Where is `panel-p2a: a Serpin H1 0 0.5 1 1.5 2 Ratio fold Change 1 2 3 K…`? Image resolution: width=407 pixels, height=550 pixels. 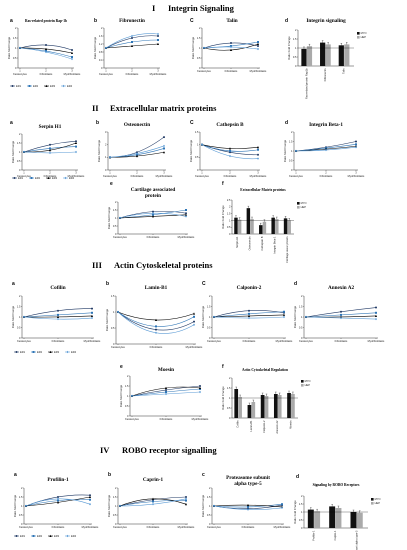 panel-p2a: a Serpin H1 0 0.5 1 1.5 2 Ratio fold Change 1 2 3 K… is located at coordinates (47, 149).